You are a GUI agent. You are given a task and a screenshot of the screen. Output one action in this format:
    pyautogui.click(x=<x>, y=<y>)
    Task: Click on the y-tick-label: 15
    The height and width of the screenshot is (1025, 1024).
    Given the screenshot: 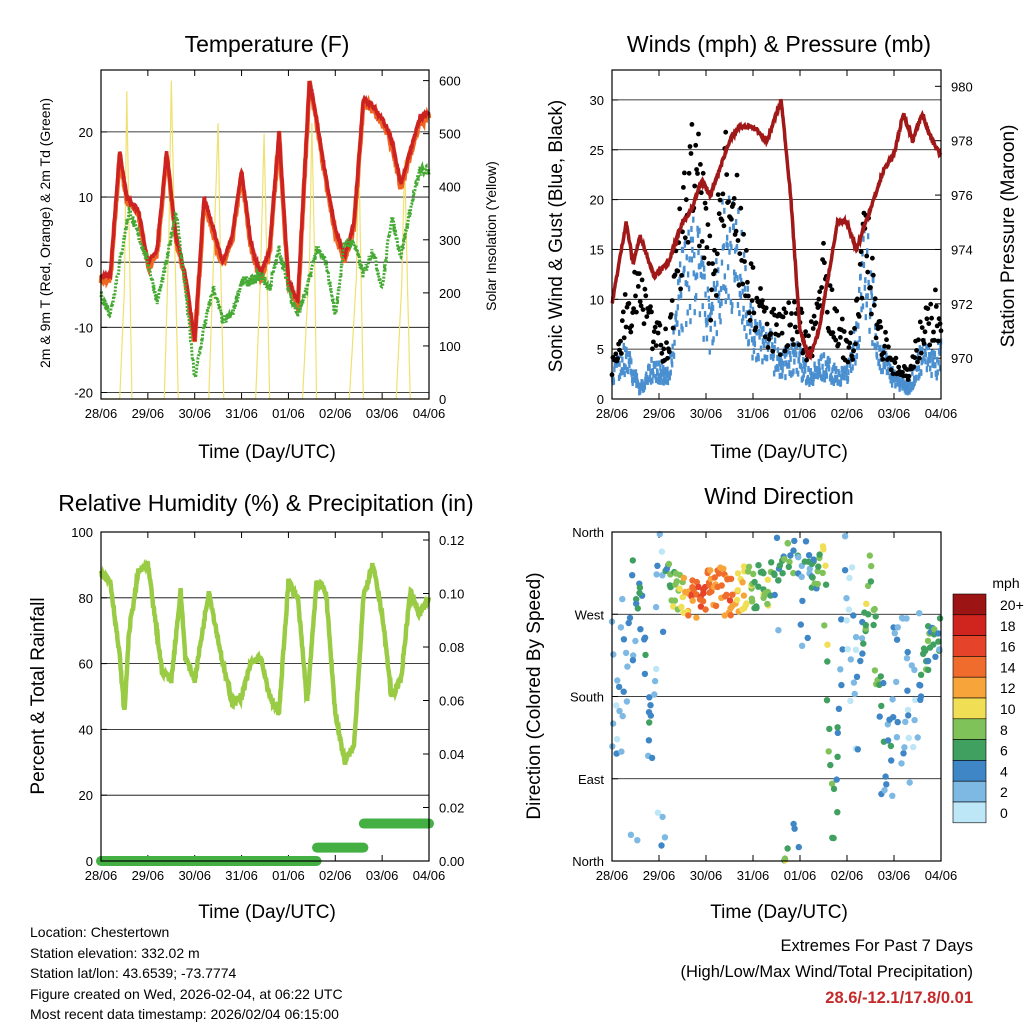 What is the action you would take?
    pyautogui.click(x=597, y=249)
    